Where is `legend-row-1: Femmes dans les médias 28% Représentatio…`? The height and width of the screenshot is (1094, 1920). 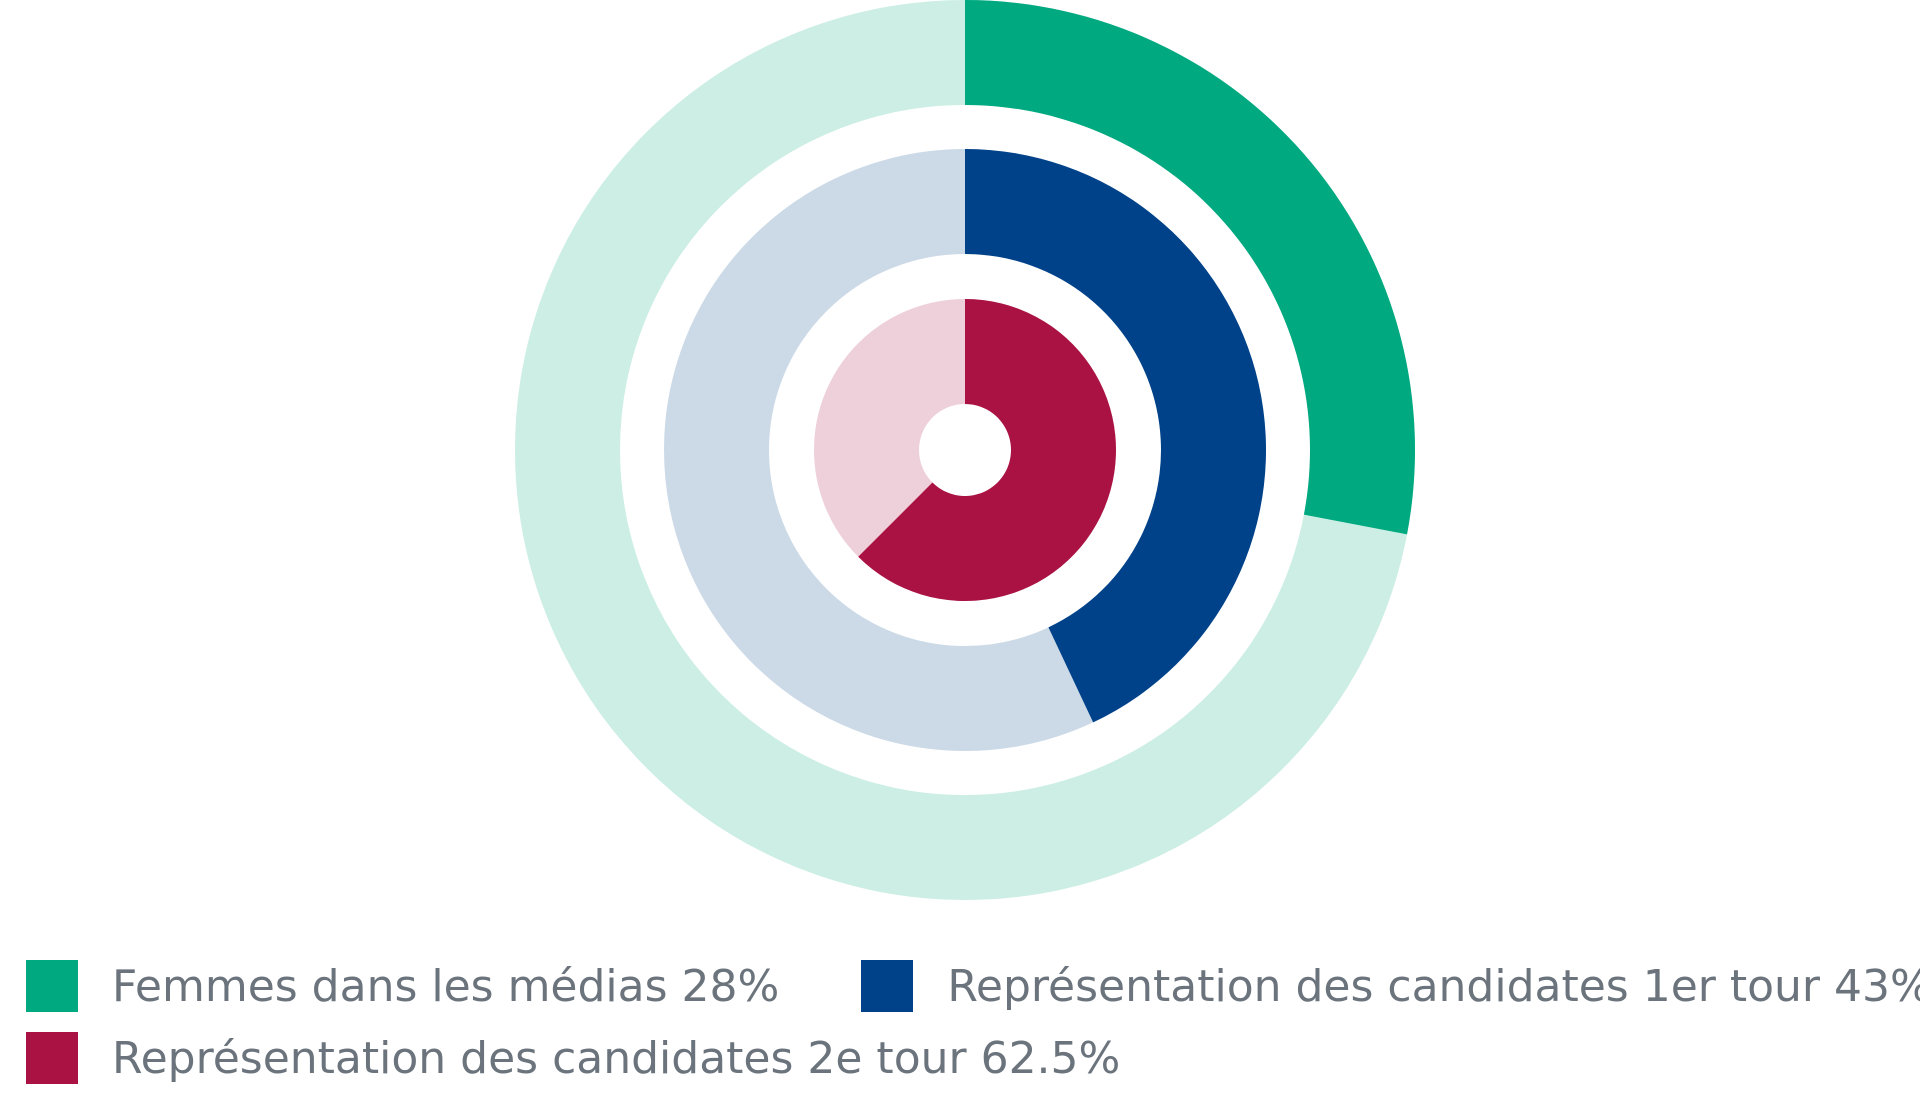
legend-row-1: Femmes dans les médias 28% Représentatio… is located at coordinates (960, 986).